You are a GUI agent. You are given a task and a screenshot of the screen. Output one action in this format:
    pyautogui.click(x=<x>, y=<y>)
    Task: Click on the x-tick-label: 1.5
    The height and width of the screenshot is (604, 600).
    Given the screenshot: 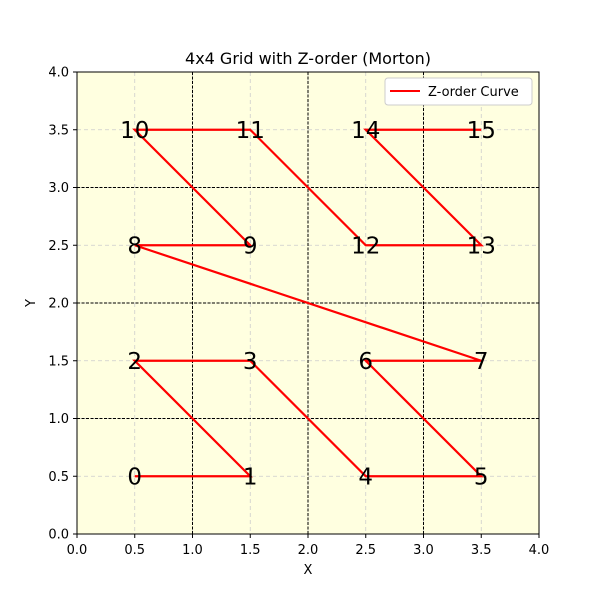 What is the action you would take?
    pyautogui.click(x=250, y=550)
    